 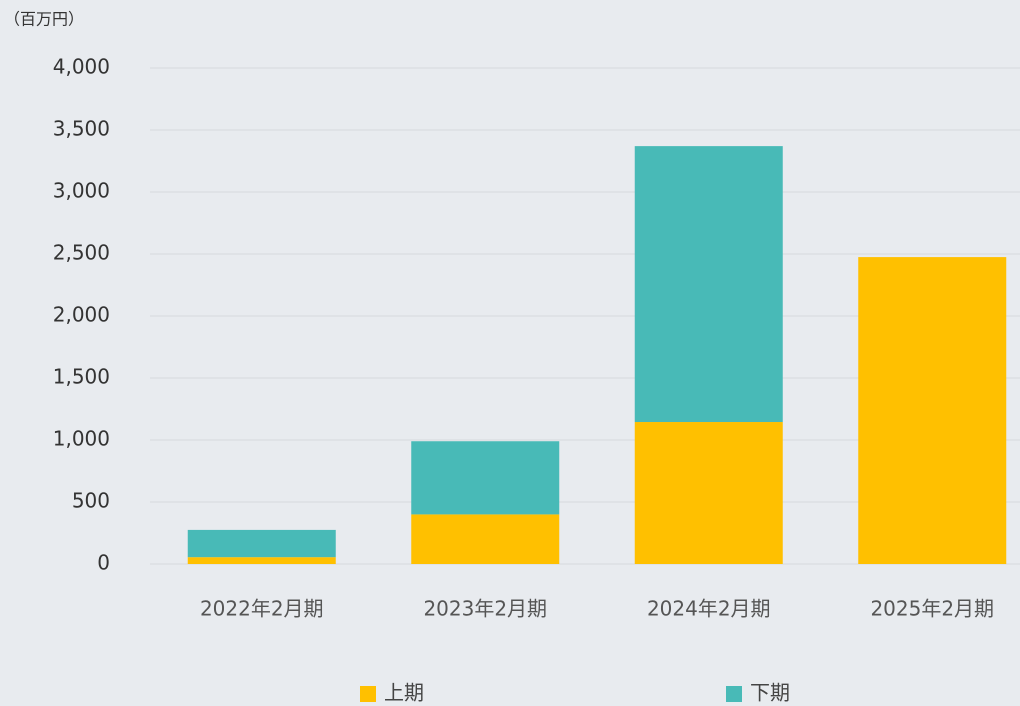 What do you see at coordinates (404, 693) in the screenshot?
I see `legend-label: 上期` at bounding box center [404, 693].